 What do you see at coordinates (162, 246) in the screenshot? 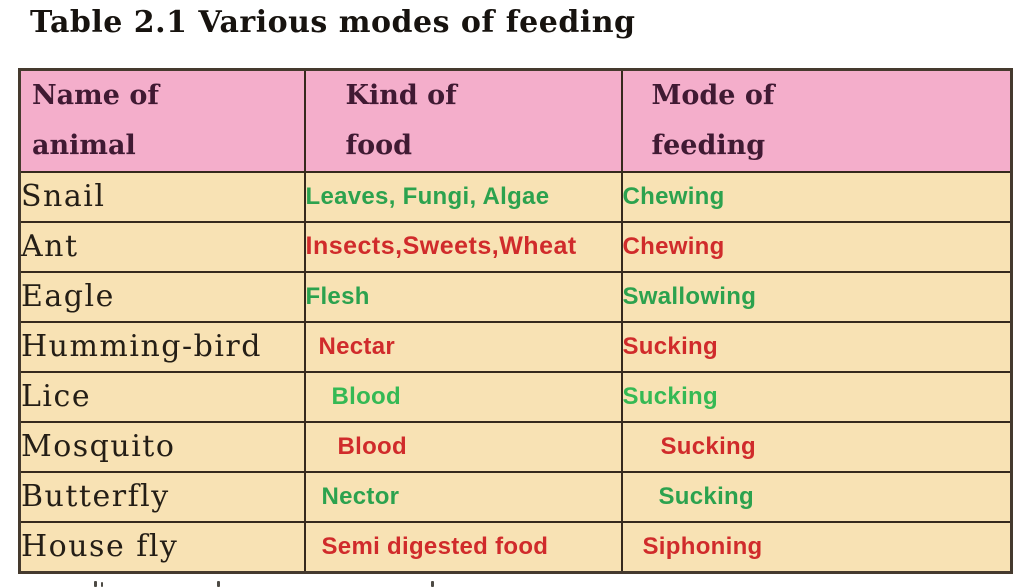
I see `animal-name-cell: Ant` at bounding box center [162, 246].